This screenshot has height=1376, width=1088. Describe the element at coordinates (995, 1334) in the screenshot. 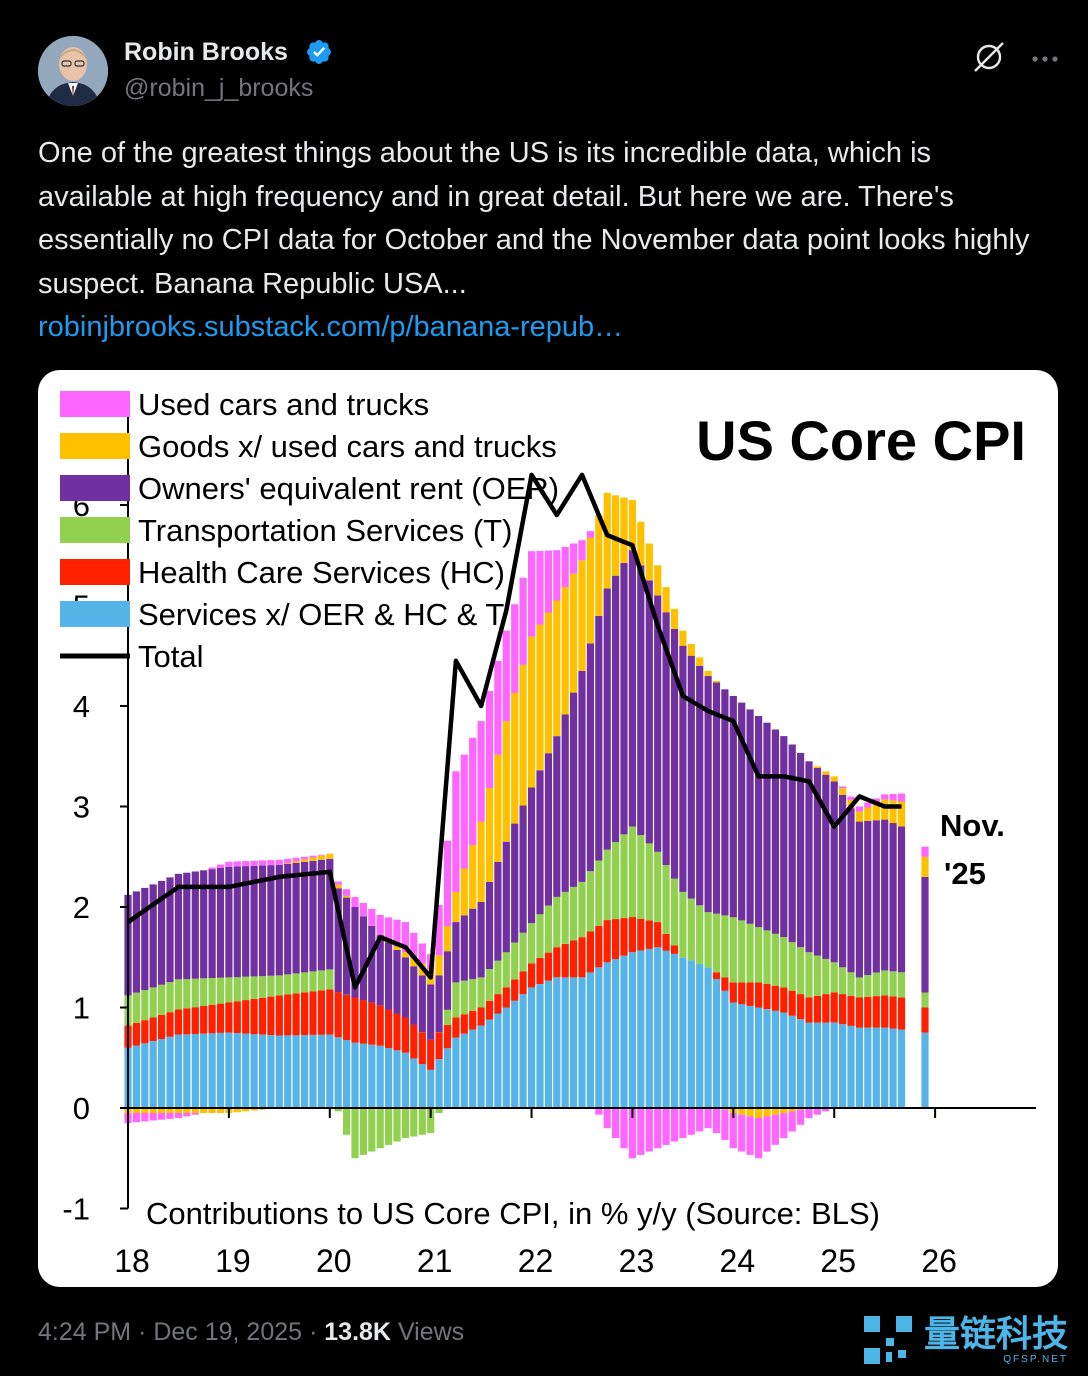

I see `watermark-brand: 量链科技` at that location.